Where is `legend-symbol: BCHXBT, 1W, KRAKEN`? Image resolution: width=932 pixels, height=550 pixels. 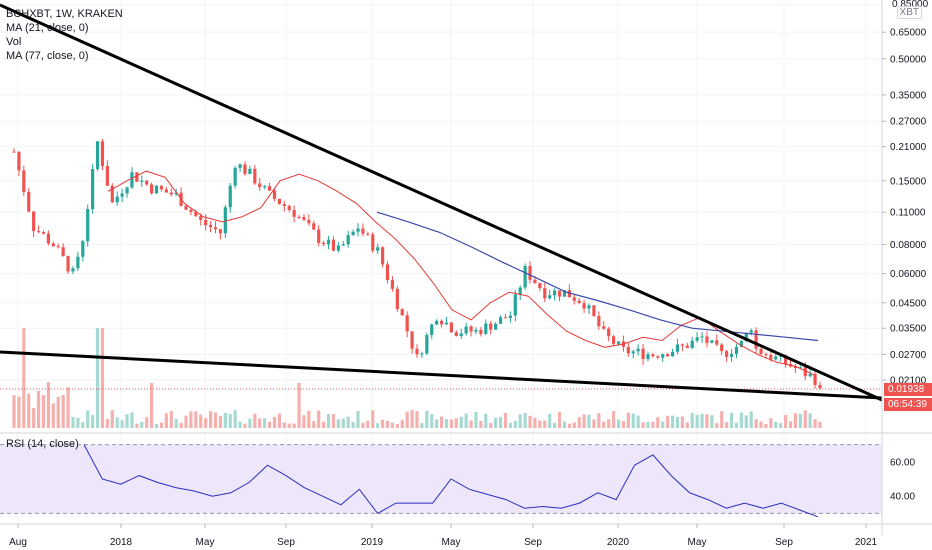
legend-symbol: BCHXBT, 1W, KRAKEN is located at coordinates (64, 14).